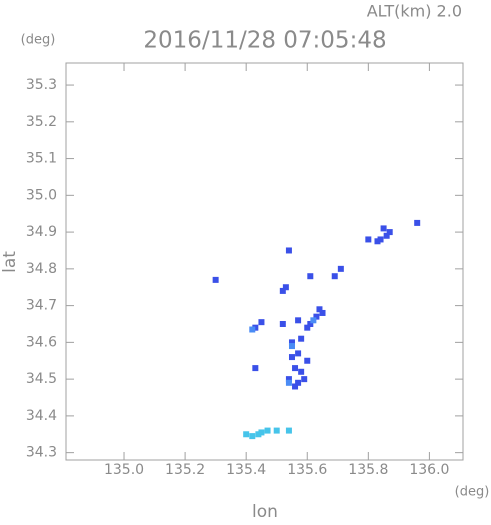 This screenshot has width=491, height=525. Describe the element at coordinates (41, 195) in the screenshot. I see `y-tick-label: 35.0` at that location.